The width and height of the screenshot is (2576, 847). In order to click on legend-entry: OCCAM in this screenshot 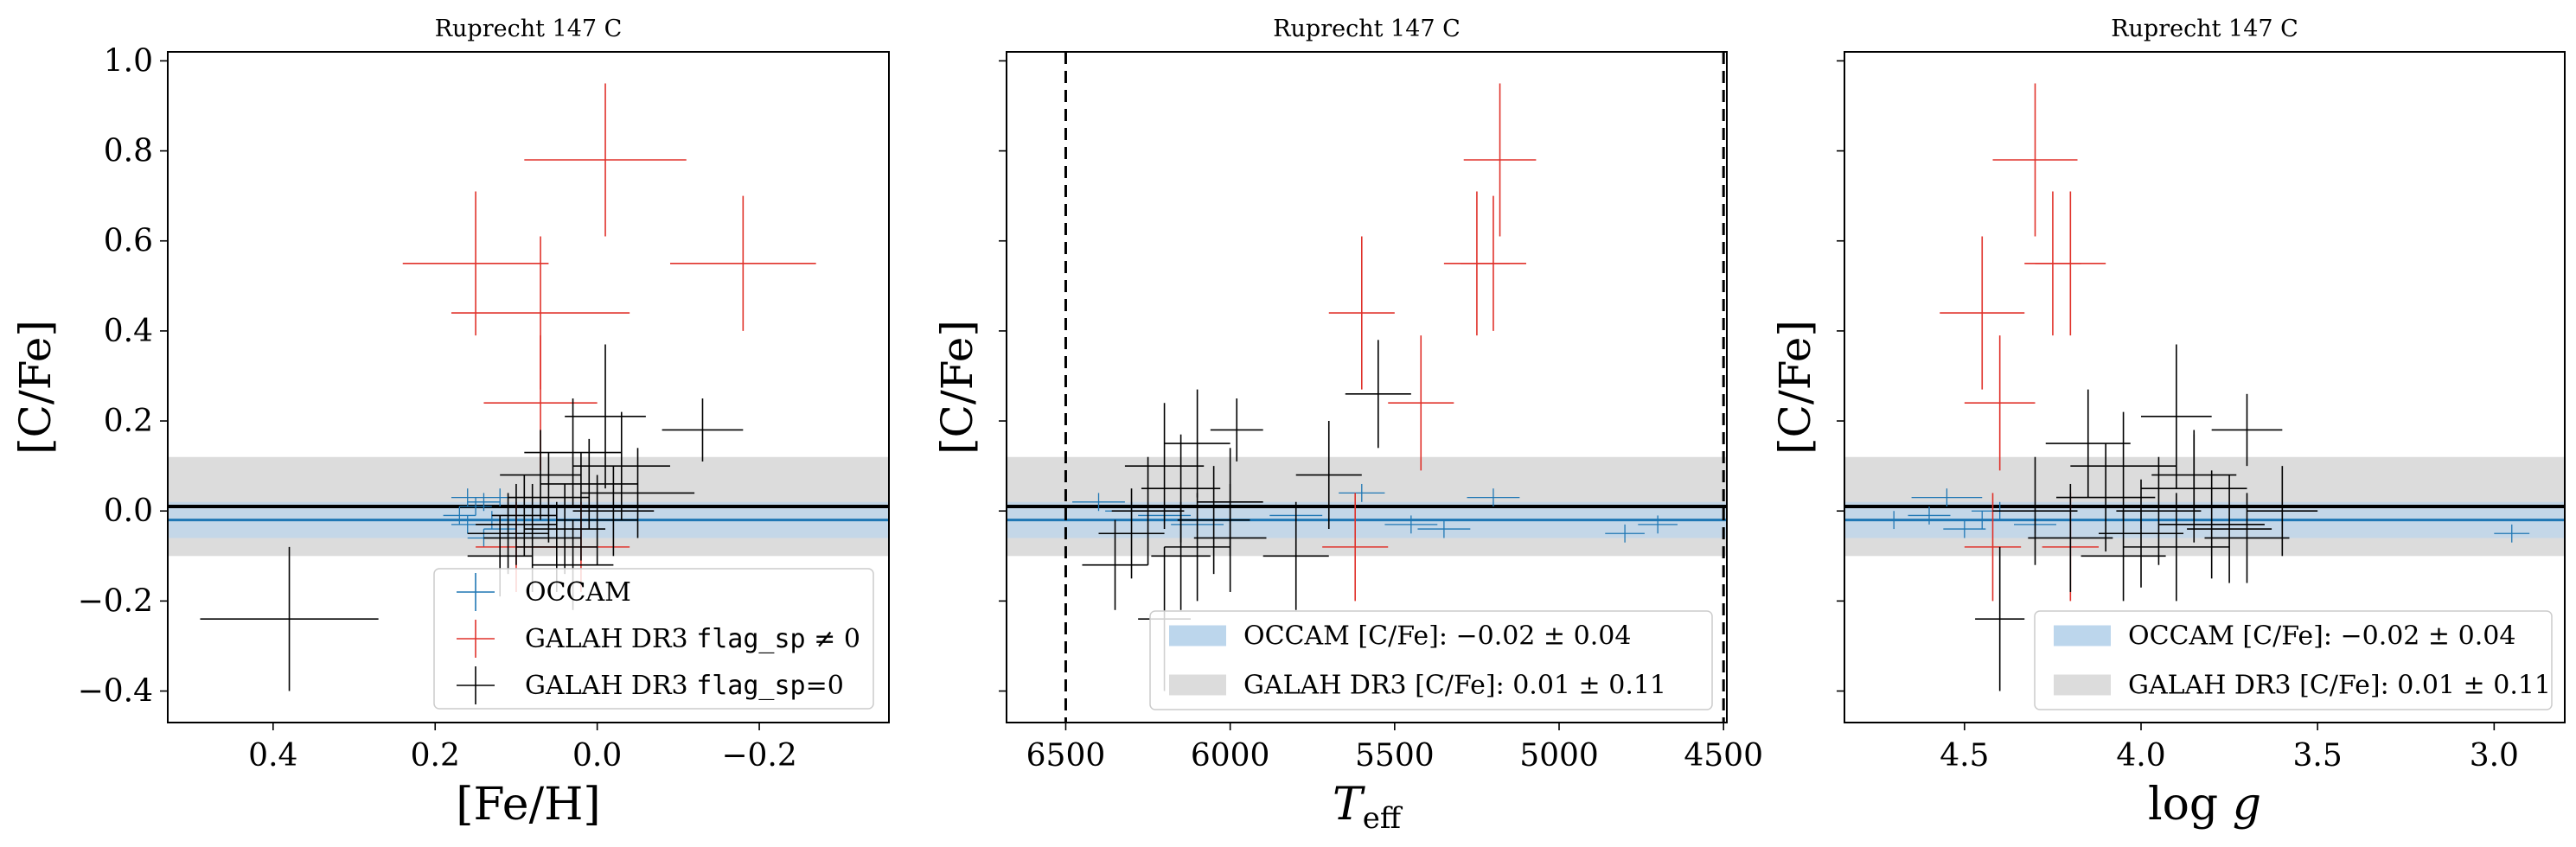, I will do `click(544, 592)`.